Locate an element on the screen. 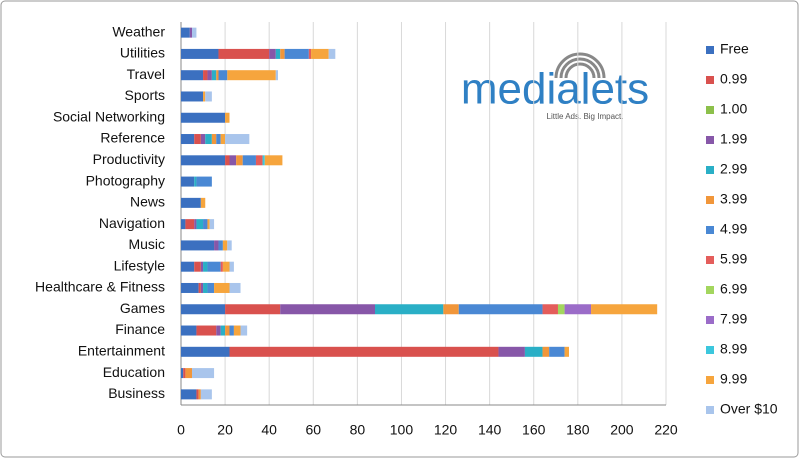 This screenshot has height=464, width=800. x-tick-label: 200 is located at coordinates (622, 430).